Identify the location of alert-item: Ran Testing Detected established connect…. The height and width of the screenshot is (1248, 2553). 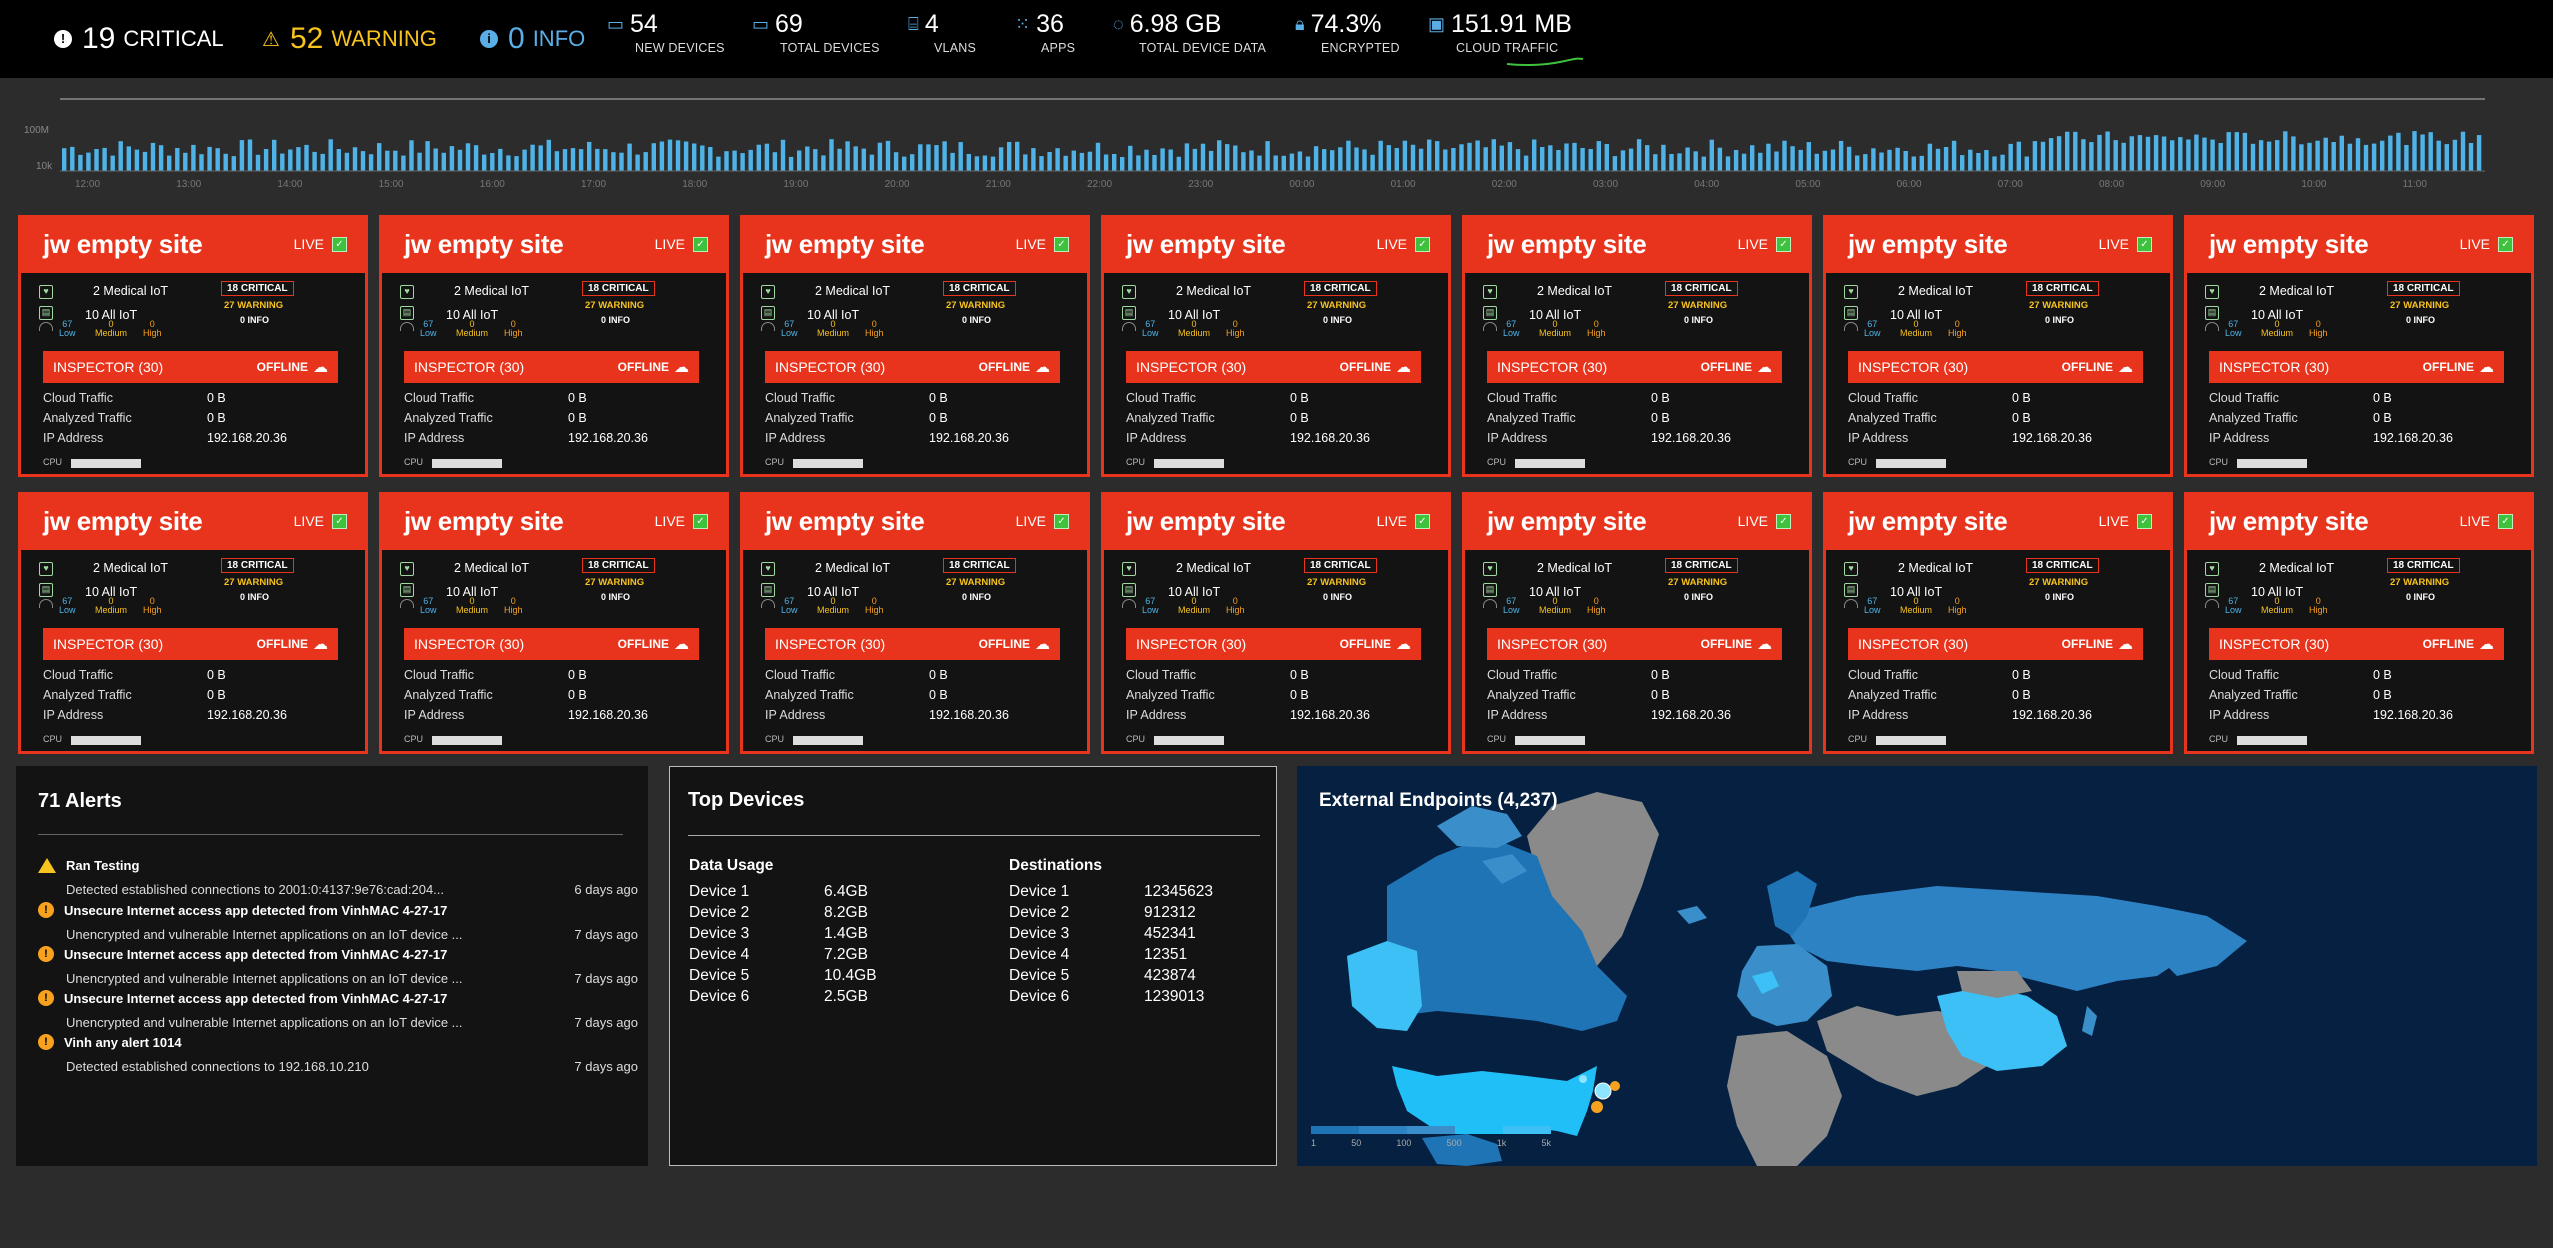
(338, 877).